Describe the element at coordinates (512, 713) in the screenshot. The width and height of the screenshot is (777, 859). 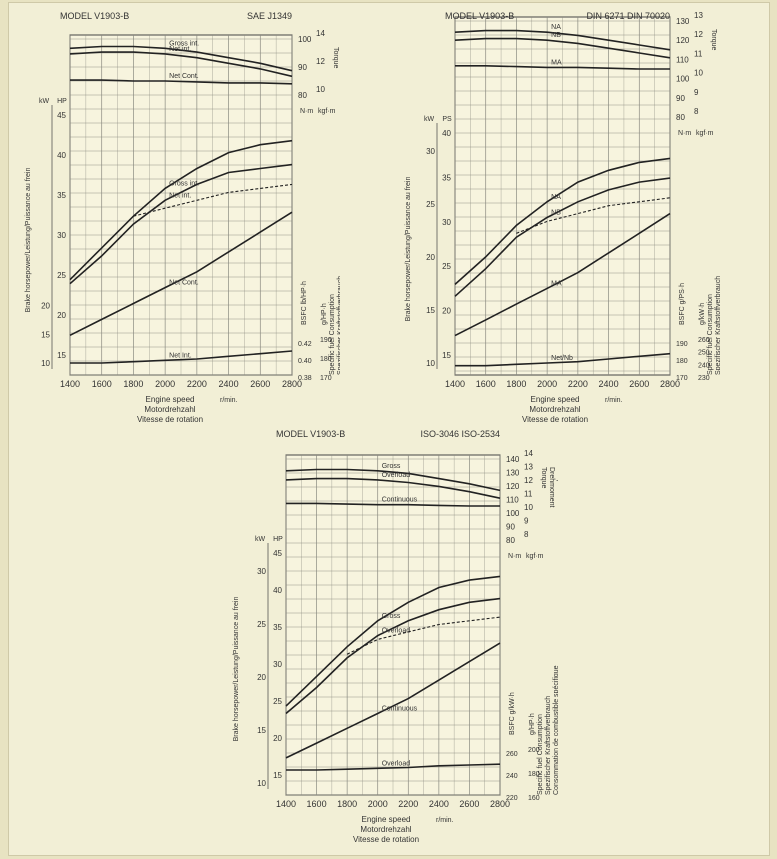
I see `bsfc-unit: BSFC g/kW·h` at that location.